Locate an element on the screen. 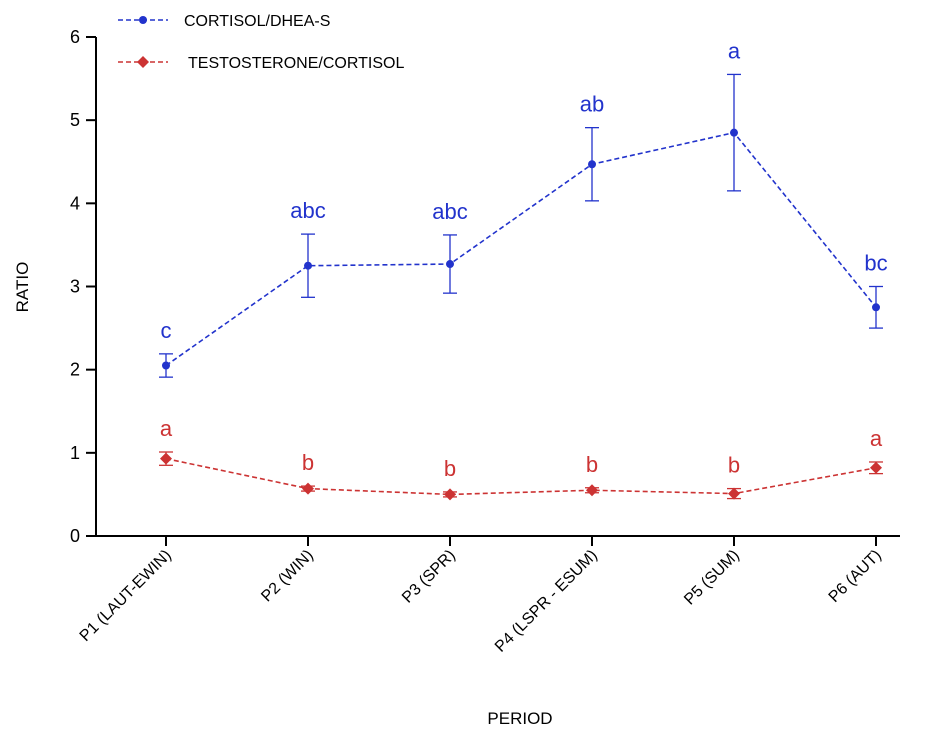 This screenshot has height=731, width=939. legend: CORTISOL/DHEA-S TESTOSTERONE/CORTISOL is located at coordinates (261, 42).